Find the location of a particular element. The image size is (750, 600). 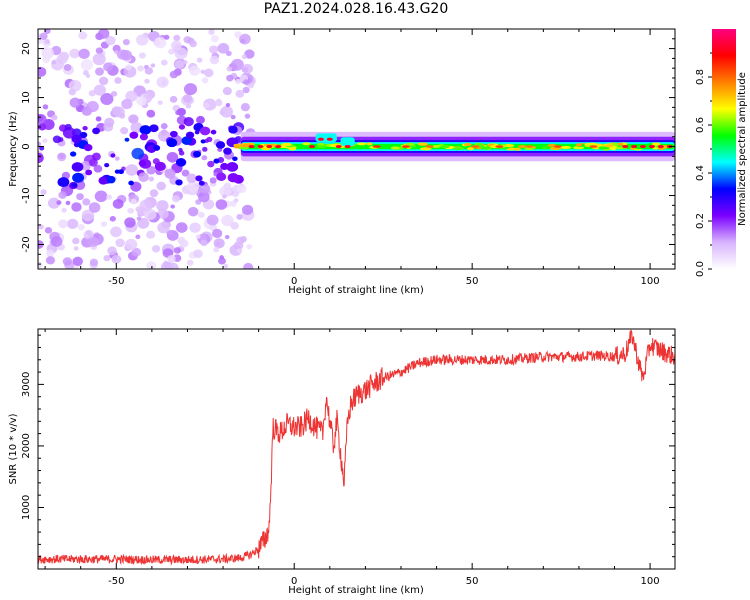

heatmap-xtick-label: 50 is located at coordinates (472, 281).